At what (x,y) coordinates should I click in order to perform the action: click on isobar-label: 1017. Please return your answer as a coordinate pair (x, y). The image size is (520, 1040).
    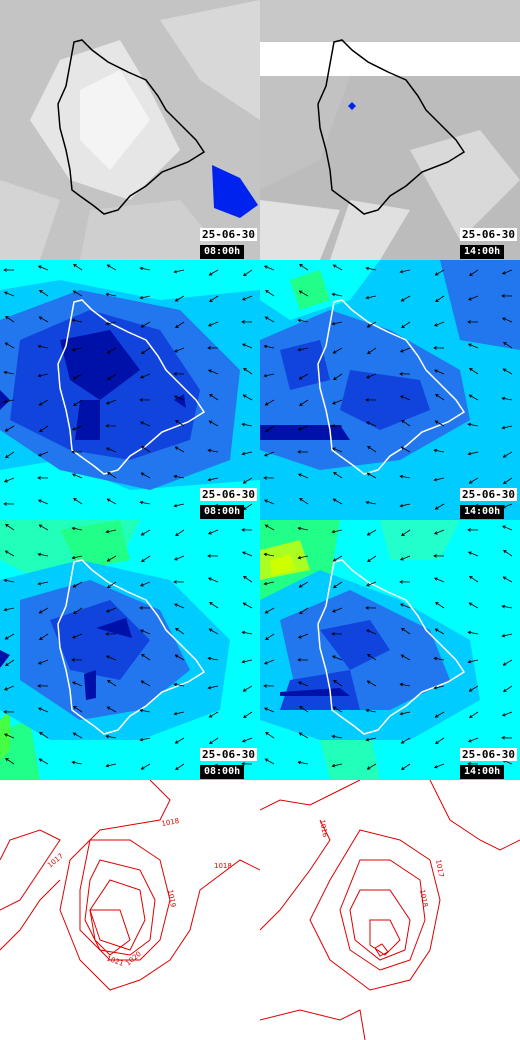
    Looking at the image, I should click on (439, 868).